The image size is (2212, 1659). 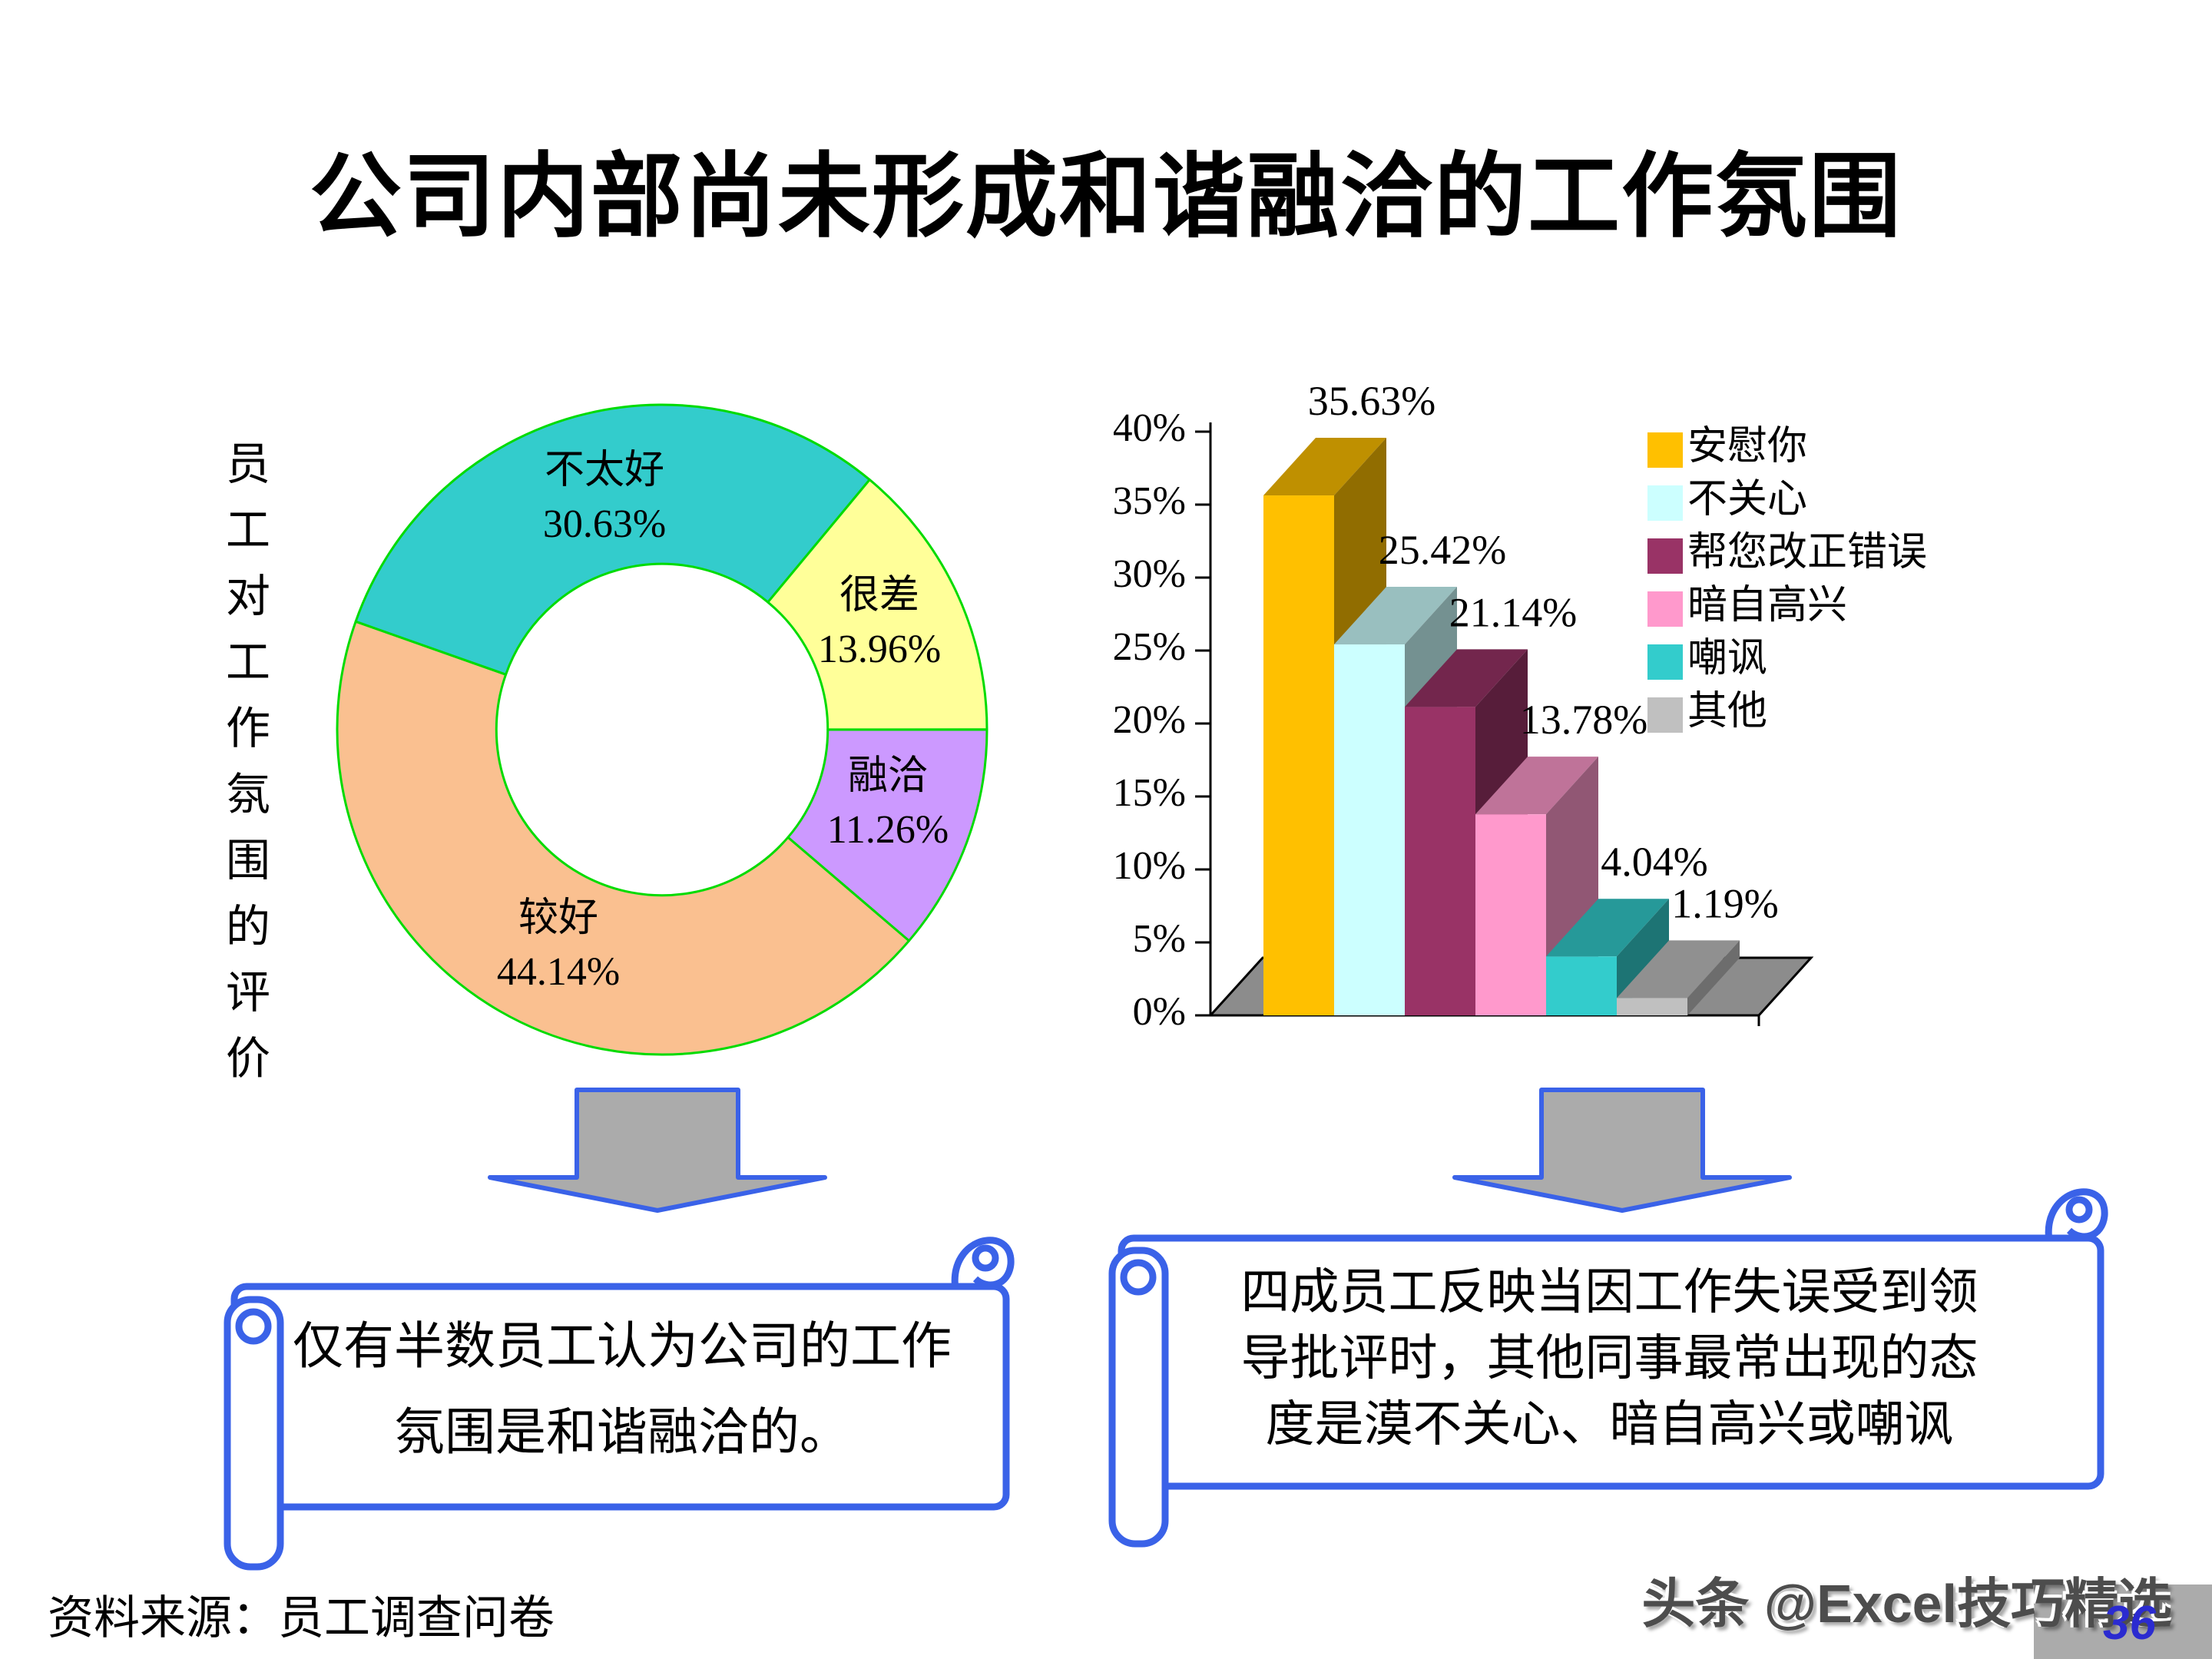 I want to click on legend-label: 其他, so click(x=1727, y=712).